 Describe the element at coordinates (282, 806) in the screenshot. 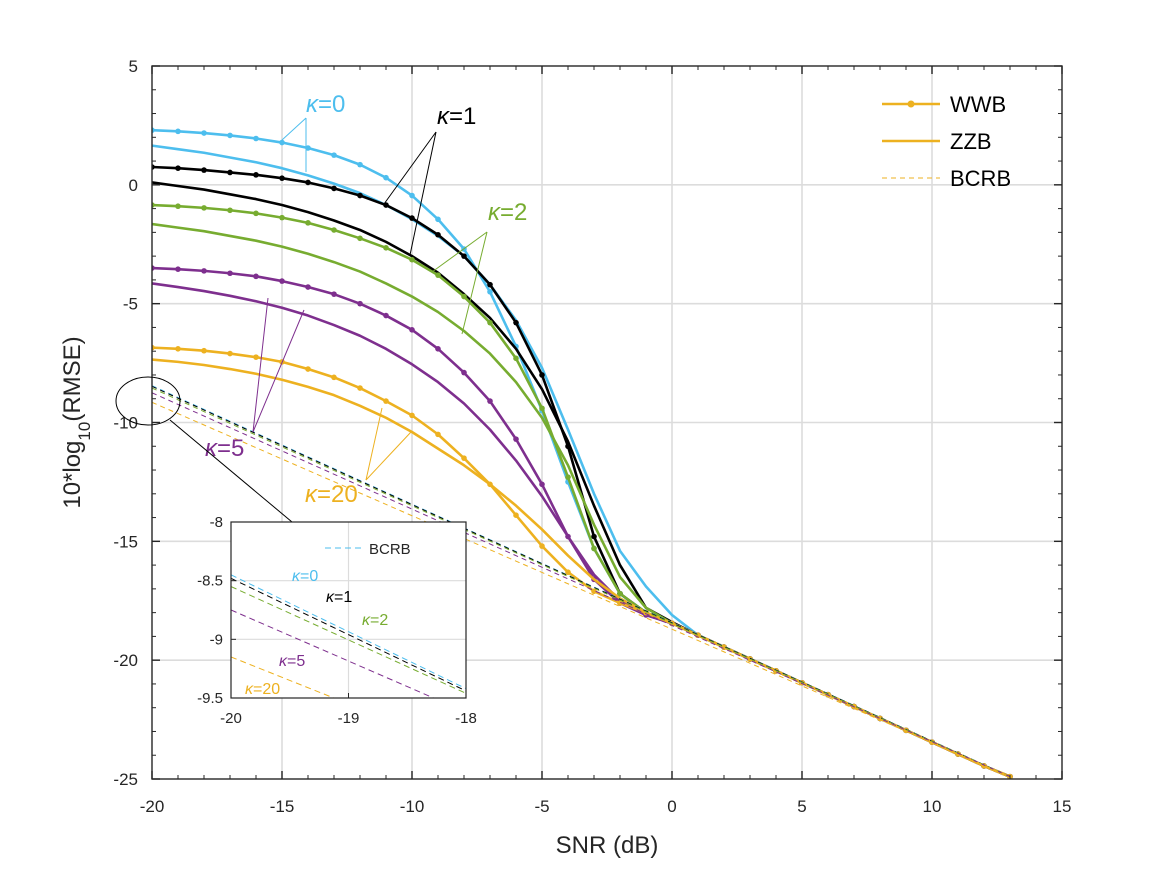

I see `x-tick-label: -15` at that location.